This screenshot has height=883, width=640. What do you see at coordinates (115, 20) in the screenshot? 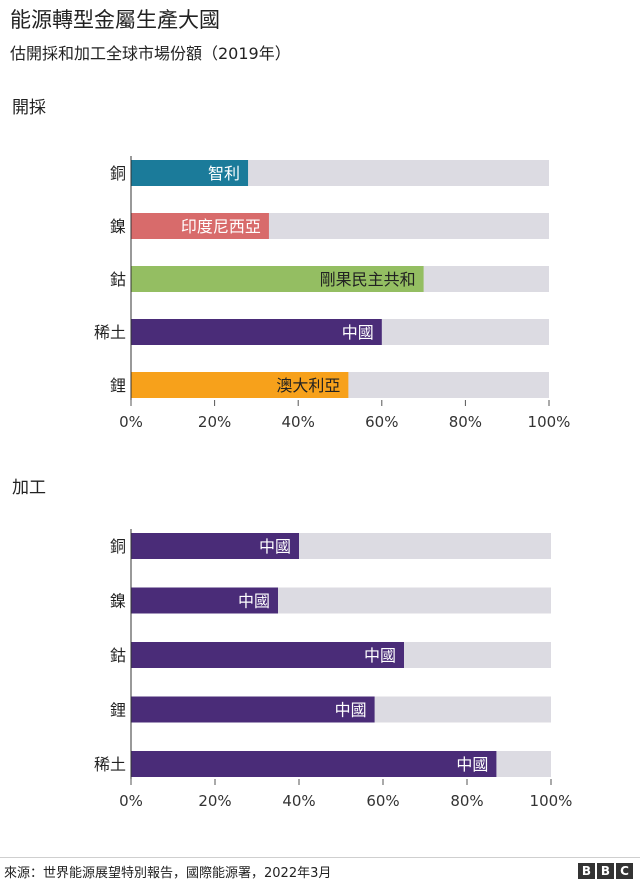
I see `chart-title: 能源轉型金屬生產大國` at bounding box center [115, 20].